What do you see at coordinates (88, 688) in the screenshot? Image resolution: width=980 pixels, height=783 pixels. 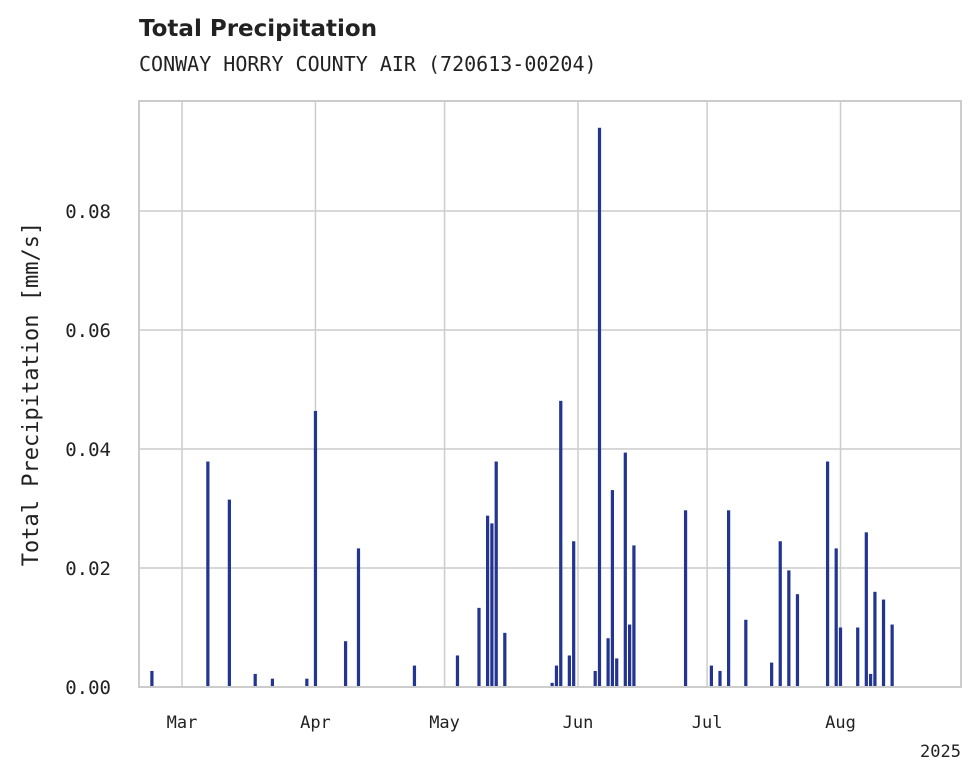 I see `y-tick-label: 0.00` at bounding box center [88, 688].